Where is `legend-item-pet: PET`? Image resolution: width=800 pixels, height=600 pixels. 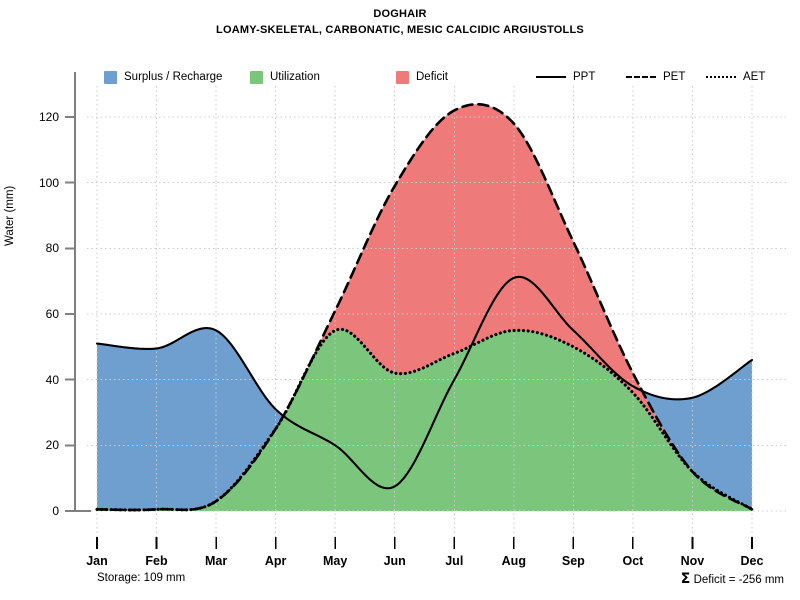
legend-item-pet: PET is located at coordinates (655, 77).